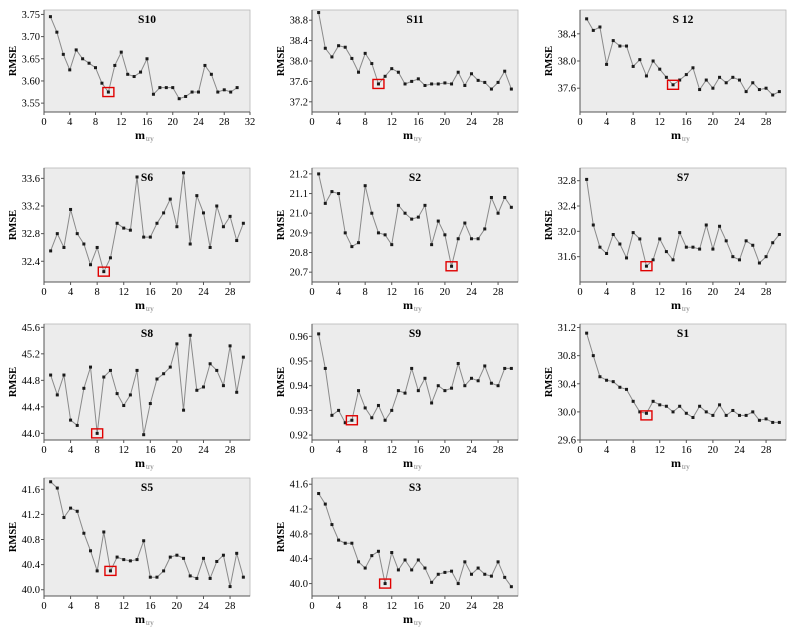  What do you see at coordinates (686, 467) in the screenshot?
I see `x-axis-label-sub: try` at bounding box center [686, 467].